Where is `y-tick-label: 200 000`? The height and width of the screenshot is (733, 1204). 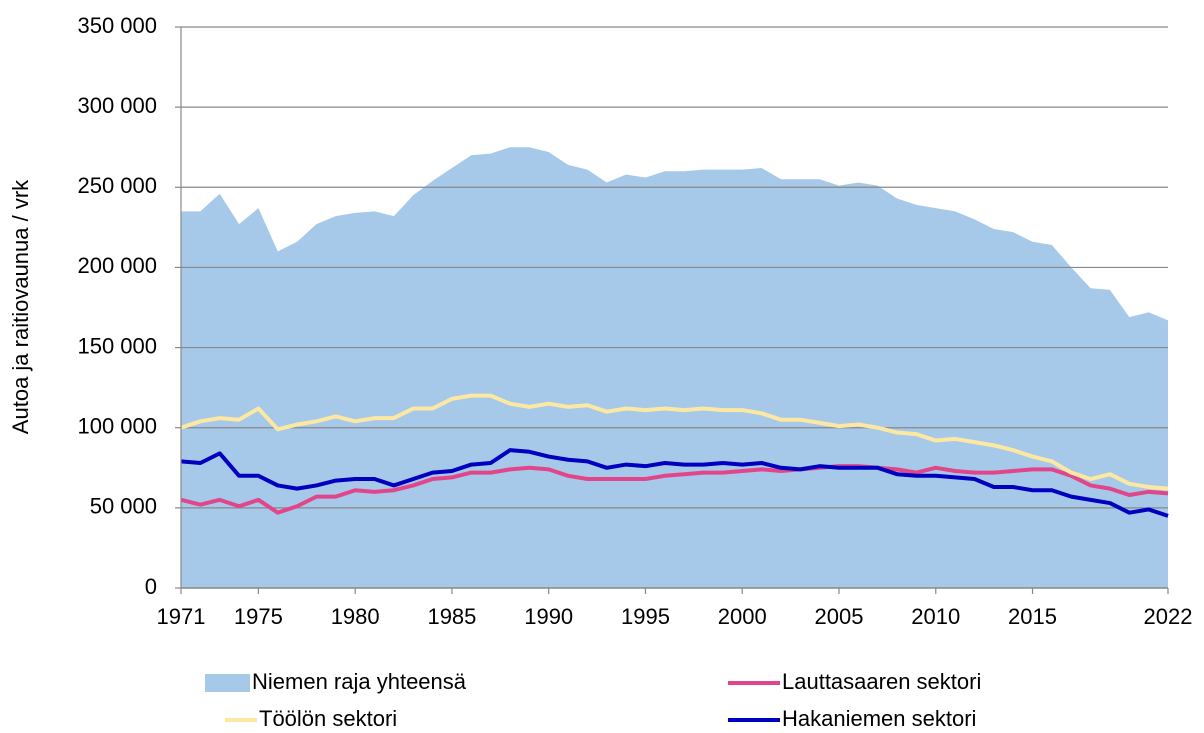
y-tick-label: 200 000 is located at coordinates (117, 265).